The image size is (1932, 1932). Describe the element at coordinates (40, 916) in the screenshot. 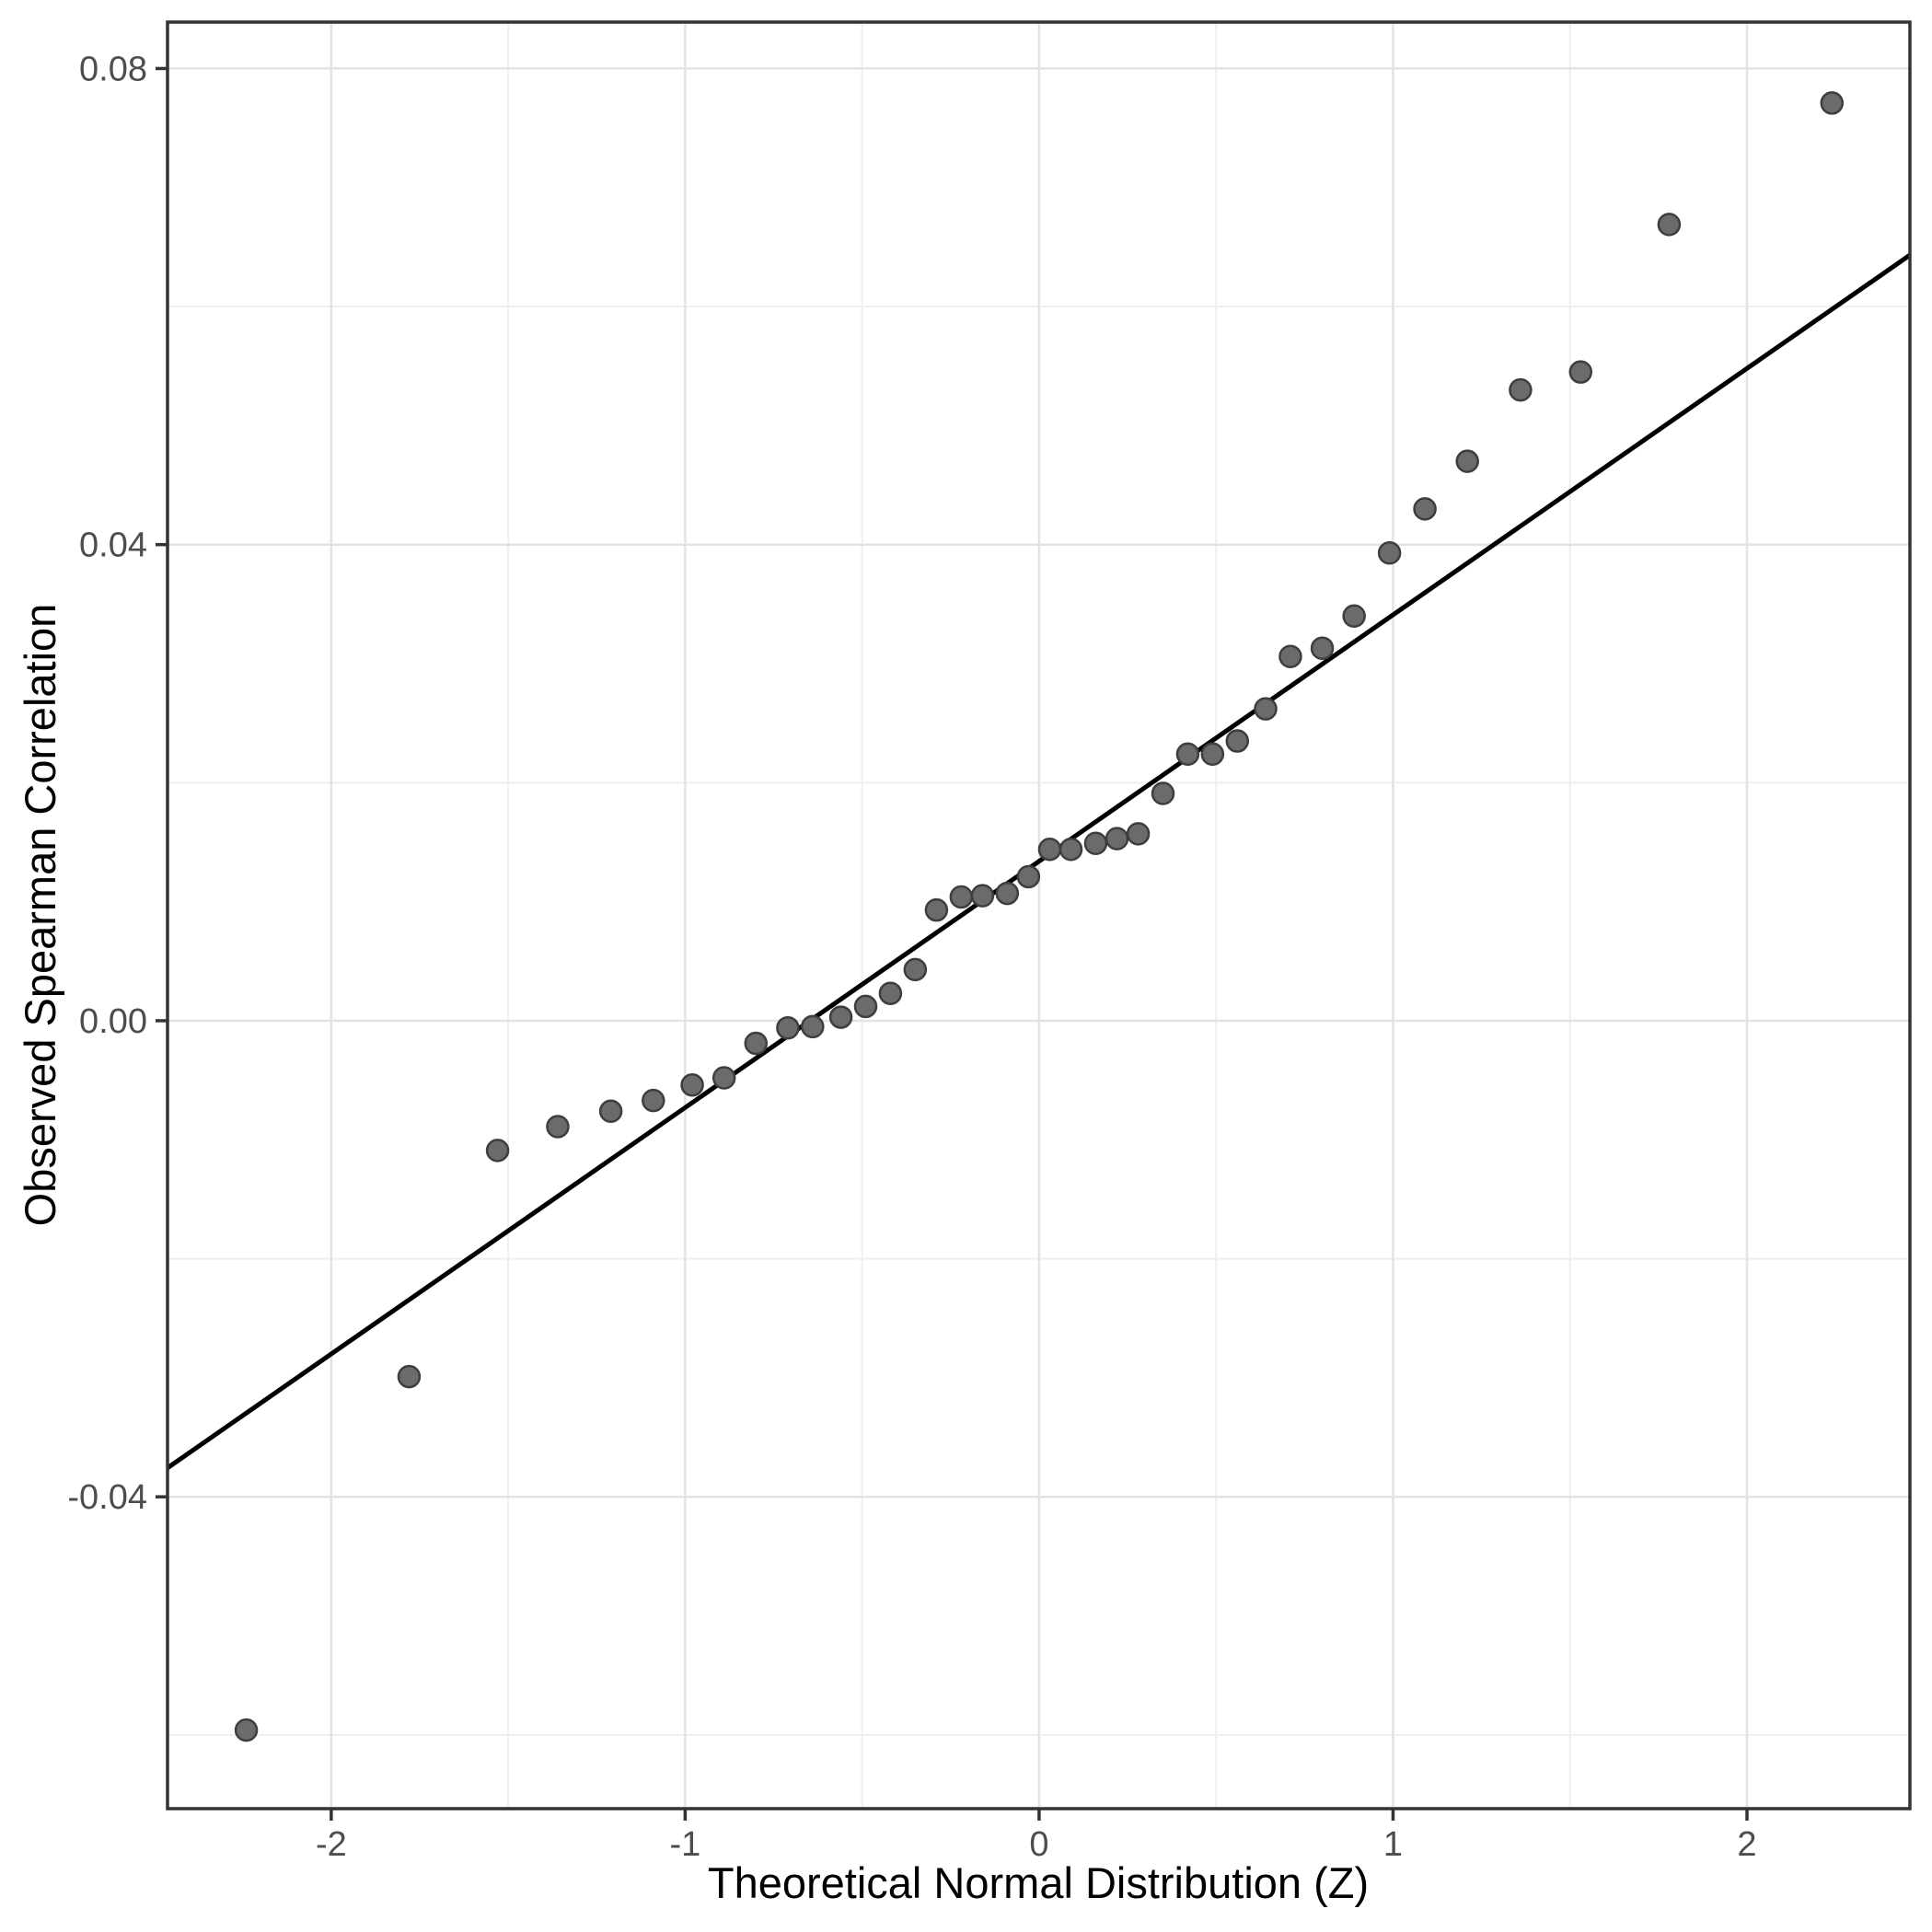

I see `y-axis-title: Observed Spearman Correlation` at that location.